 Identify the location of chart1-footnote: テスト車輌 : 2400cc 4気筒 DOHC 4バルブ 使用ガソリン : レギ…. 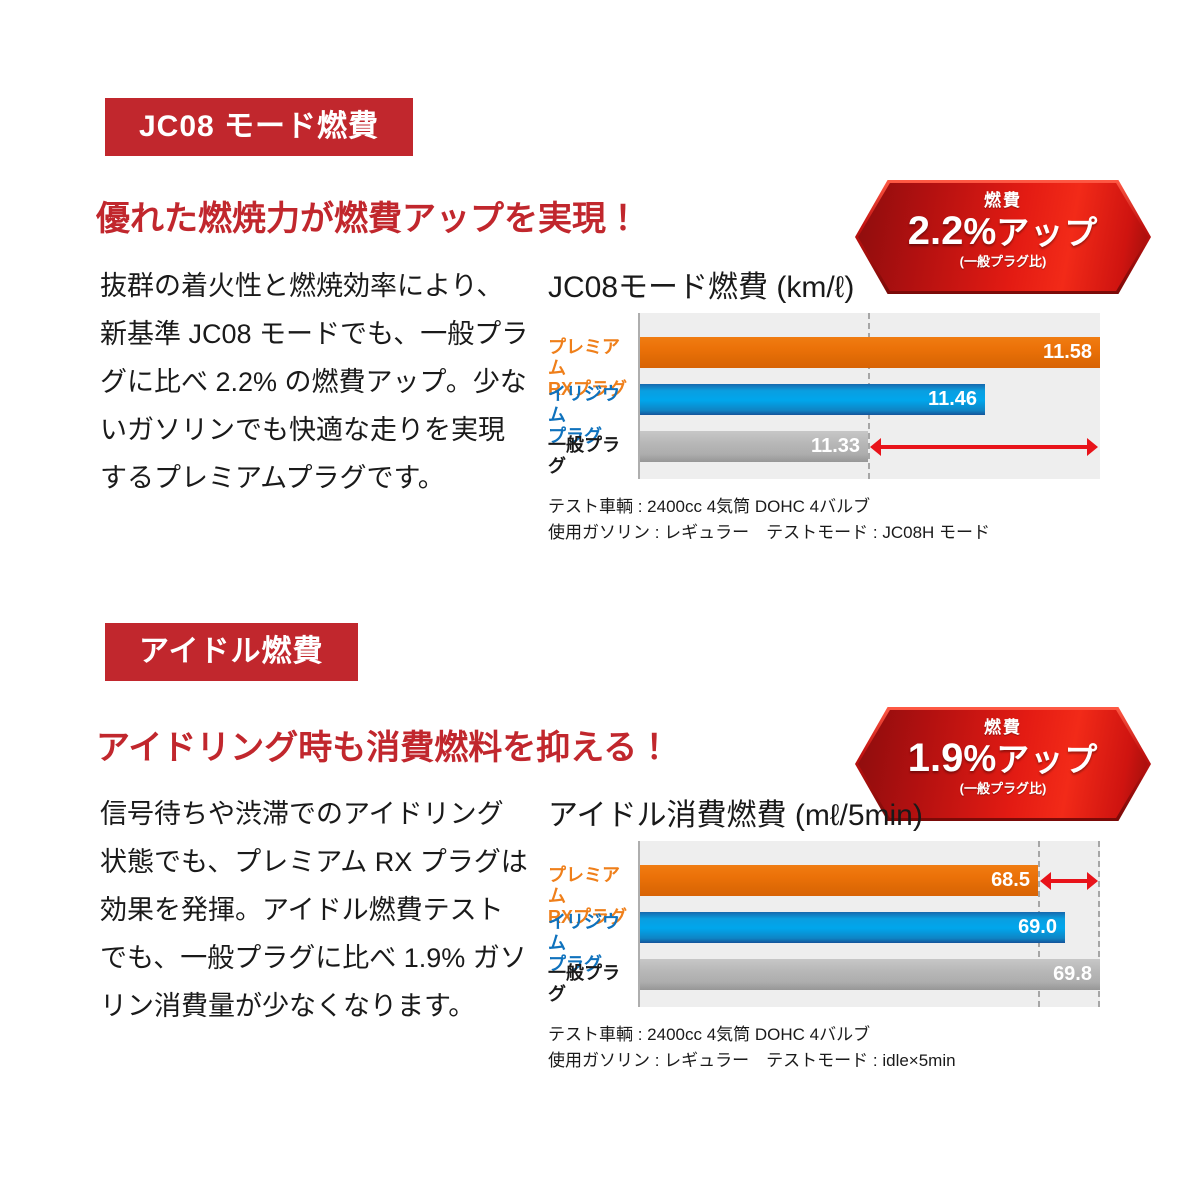
(769, 519).